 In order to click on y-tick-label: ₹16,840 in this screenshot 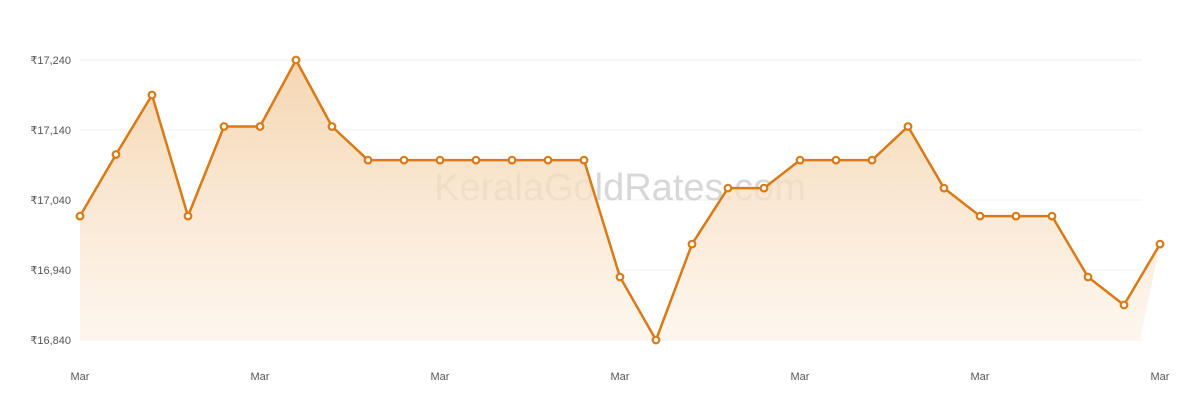, I will do `click(50, 341)`.